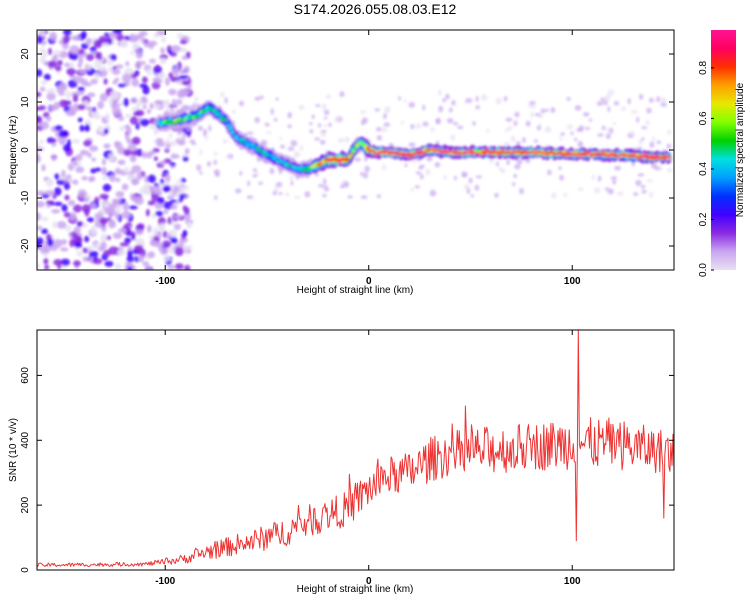 The width and height of the screenshot is (750, 600). Describe the element at coordinates (165, 581) in the screenshot. I see `x-tick-label: -100` at that location.